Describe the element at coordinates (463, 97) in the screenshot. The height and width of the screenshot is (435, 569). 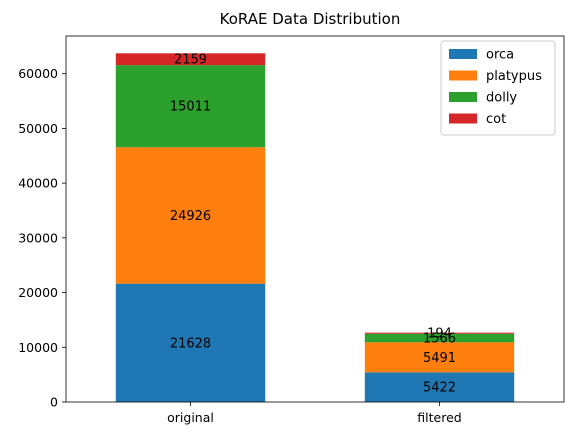
I see `legend-swatch-dolly` at that location.